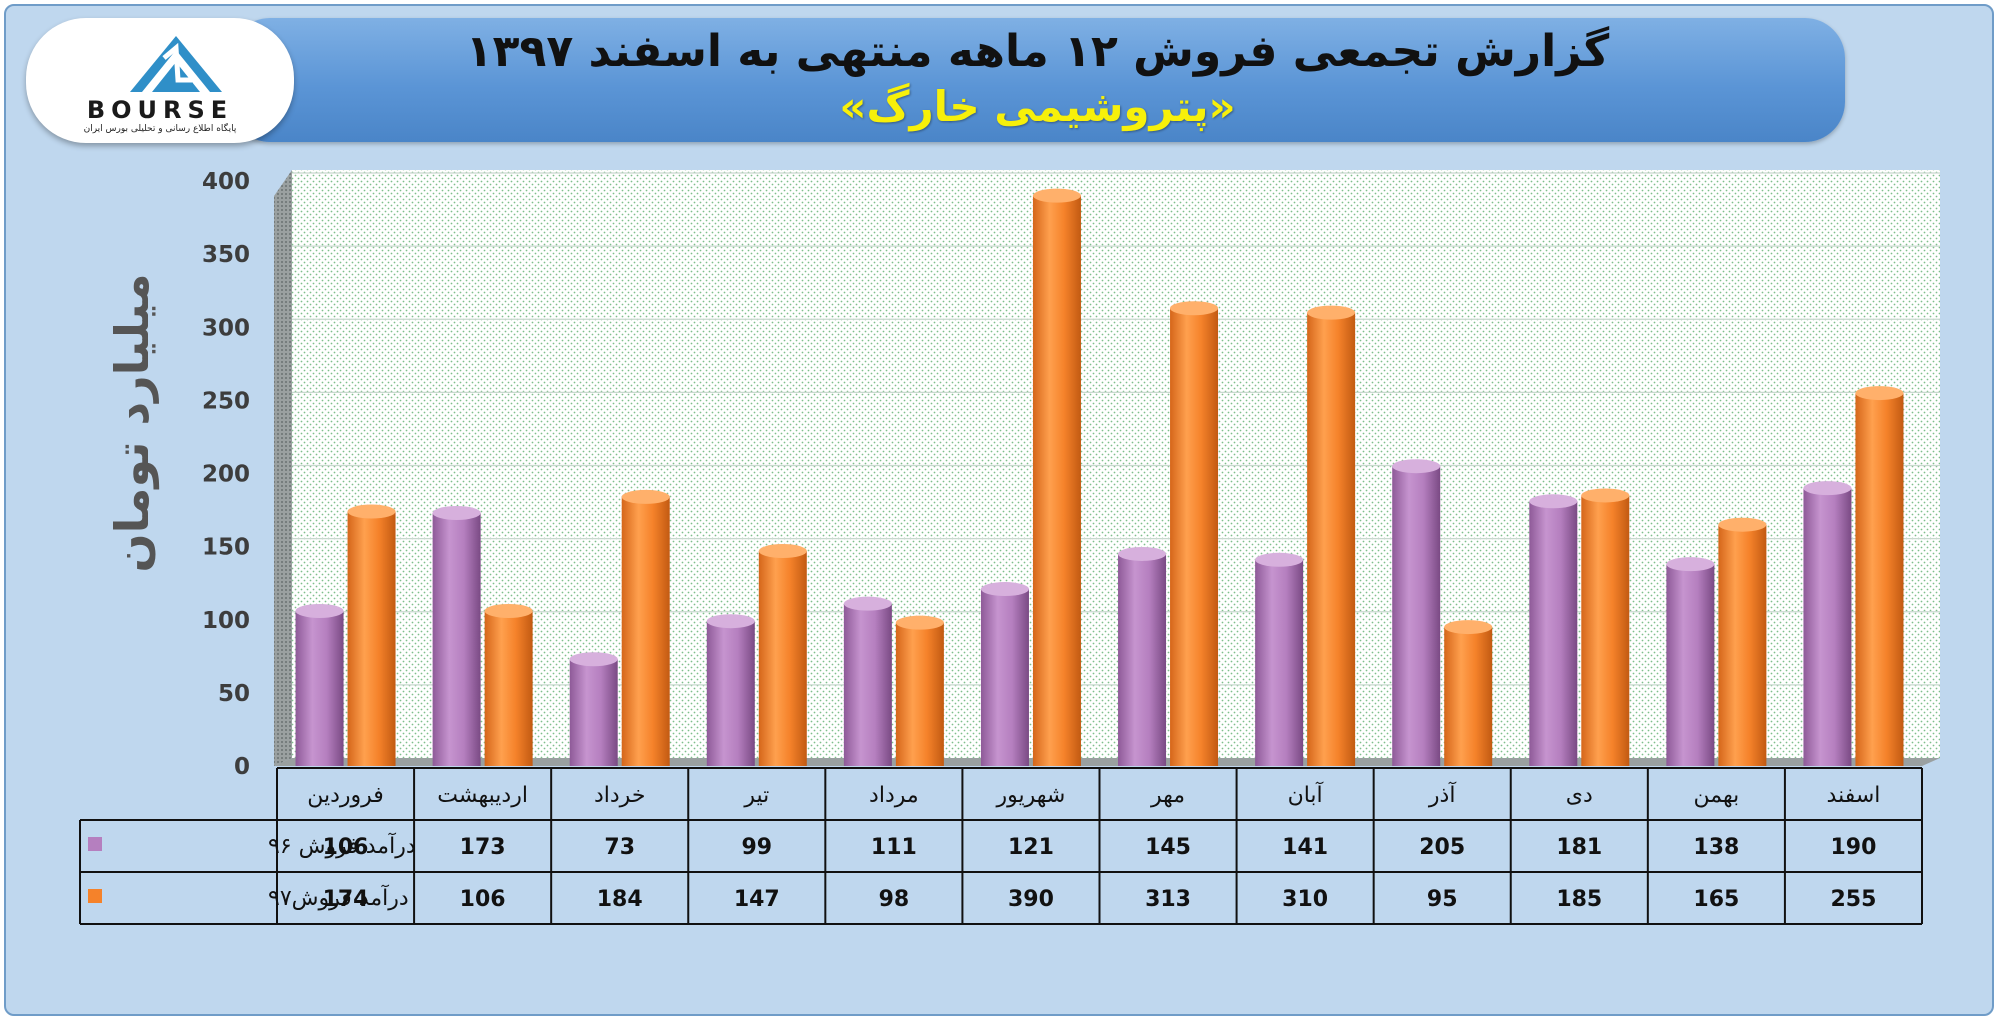  I want to click on y-tick-label: 50, so click(234, 694).